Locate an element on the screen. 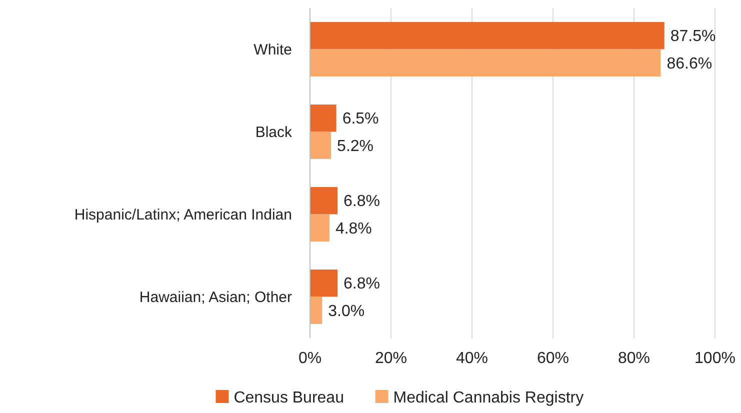 The image size is (741, 413). text: 6.5% is located at coordinates (360, 119).